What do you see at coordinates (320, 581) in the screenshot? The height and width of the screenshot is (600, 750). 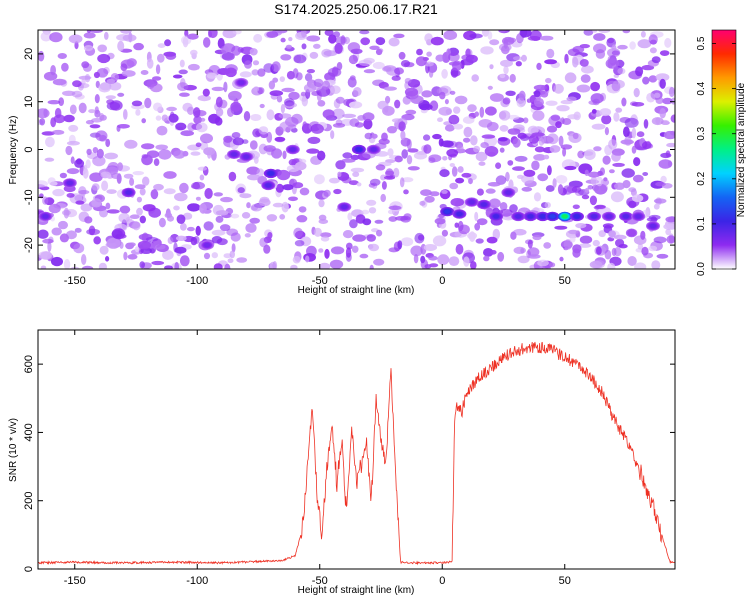 I see `x-tick-label: -50` at bounding box center [320, 581].